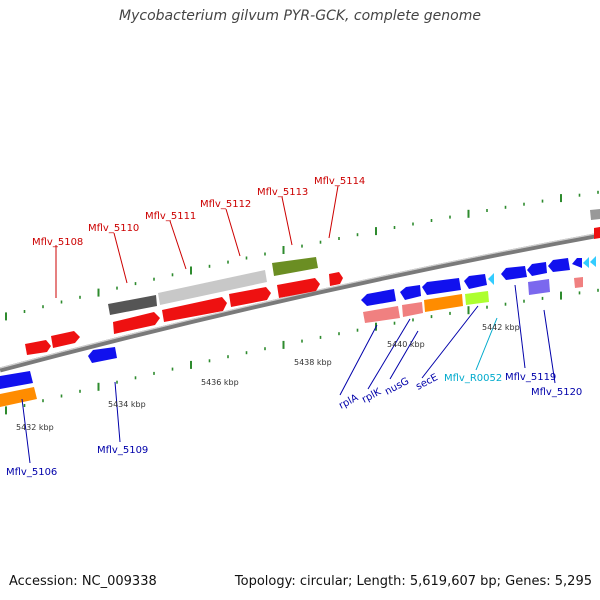 The image size is (600, 600). What do you see at coordinates (313, 362) in the screenshot?
I see `scale-label: 5438 kbp` at bounding box center [313, 362].